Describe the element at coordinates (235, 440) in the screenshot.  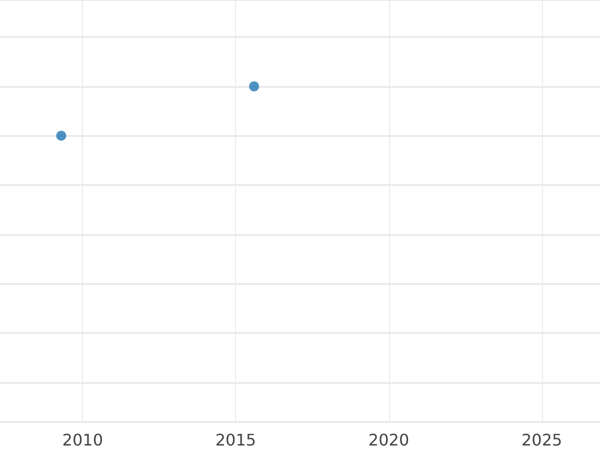
I see `x-tick-label: 2015` at that location.